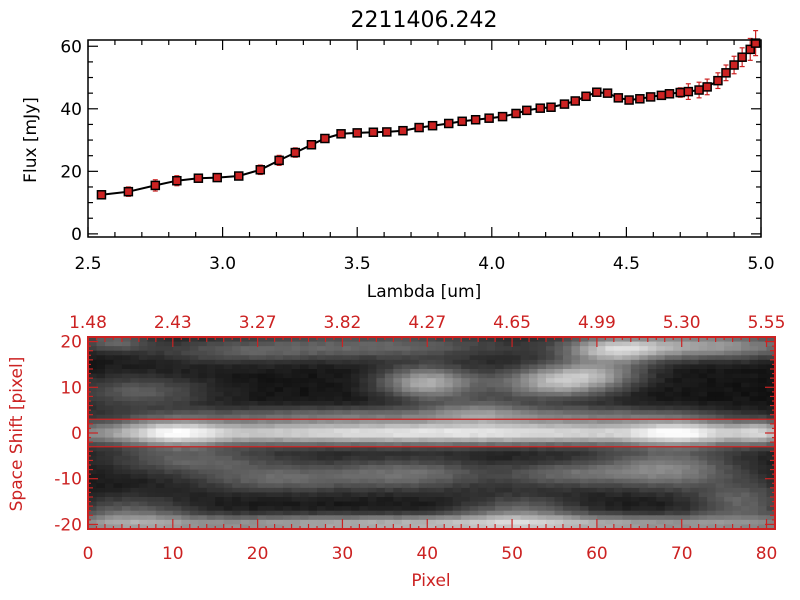  I want to click on data-point, so click(260, 170).